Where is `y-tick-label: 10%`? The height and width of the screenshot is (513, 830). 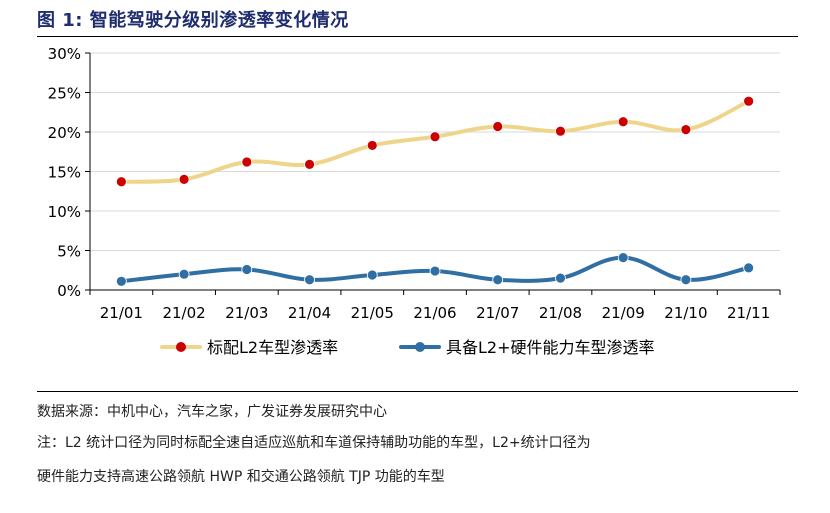 y-tick-label: 10% is located at coordinates (64, 212).